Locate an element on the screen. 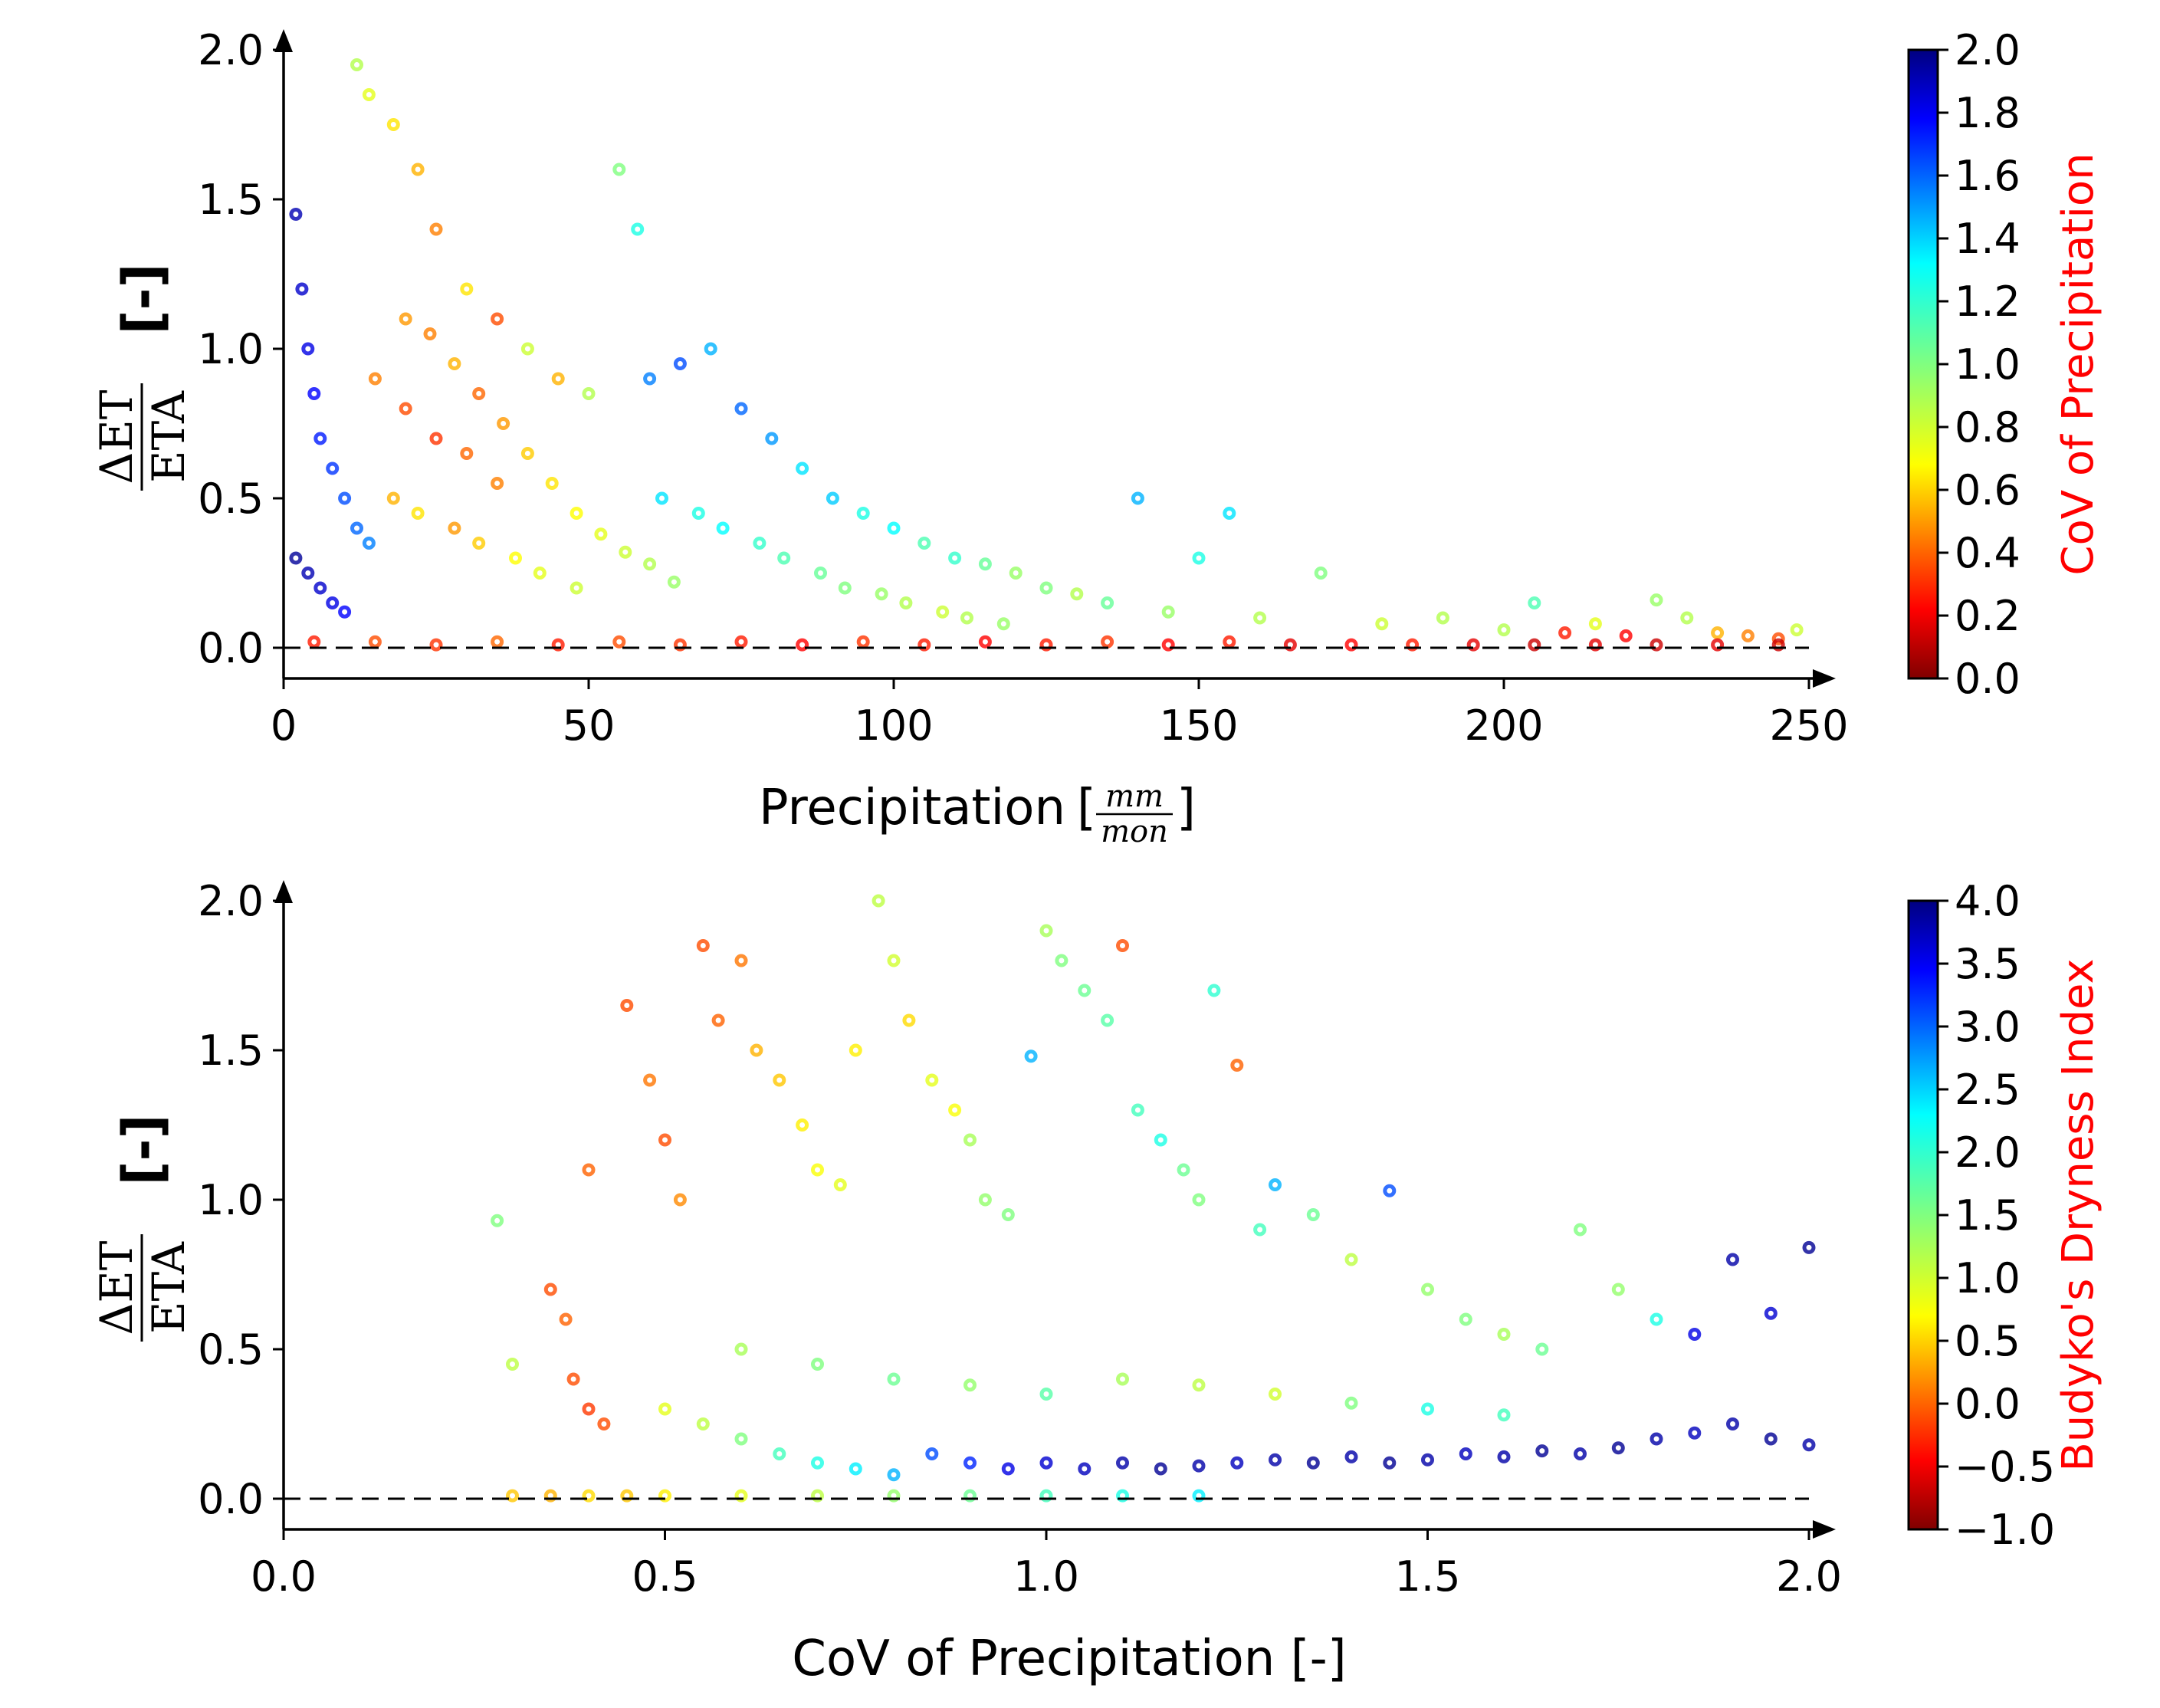  bottom-y-arrow is located at coordinates (283, 891).